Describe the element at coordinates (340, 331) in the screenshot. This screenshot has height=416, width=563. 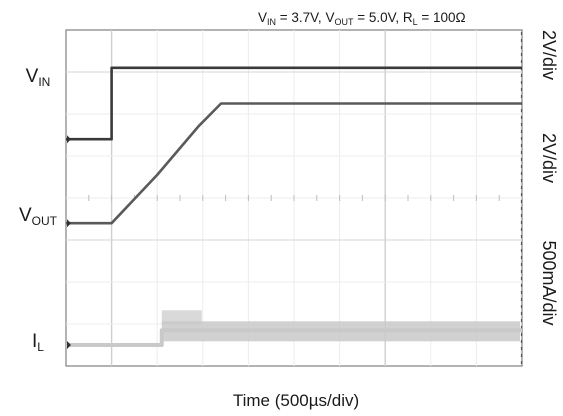
I see `trace-il-ripple` at that location.